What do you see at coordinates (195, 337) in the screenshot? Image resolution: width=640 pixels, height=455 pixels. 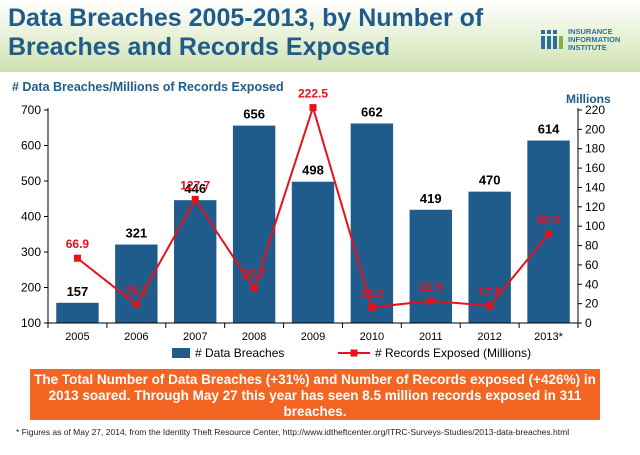 I see `x-tick-label: 2007` at bounding box center [195, 337].